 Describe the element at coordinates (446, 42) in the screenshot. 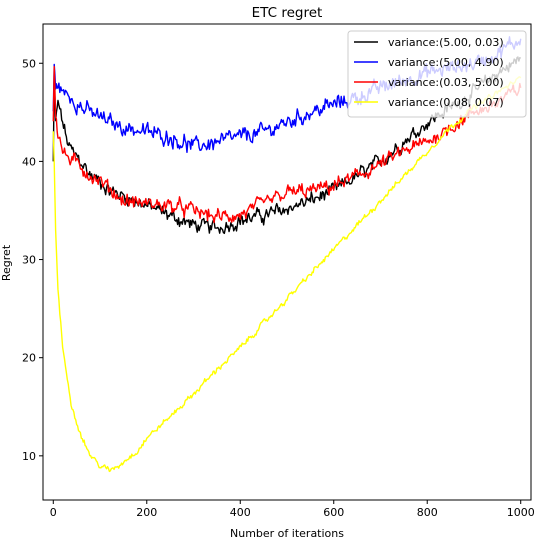

I see `legend-label: variance:(5.00, 0.03)` at that location.